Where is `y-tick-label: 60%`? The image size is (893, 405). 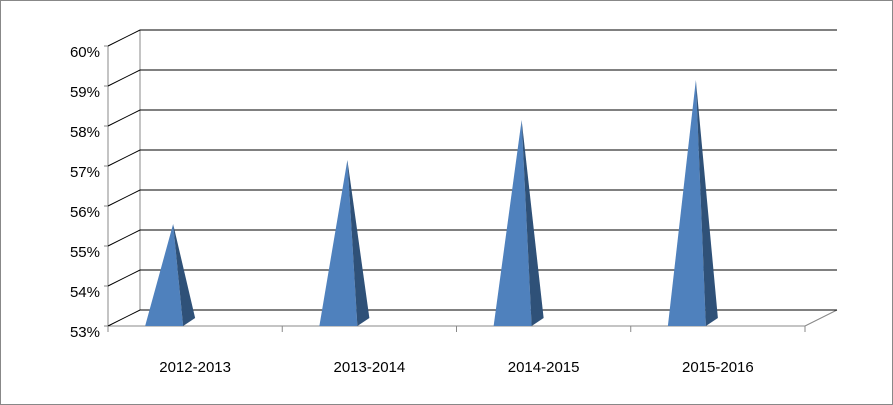
y-tick-label: 60% is located at coordinates (85, 52).